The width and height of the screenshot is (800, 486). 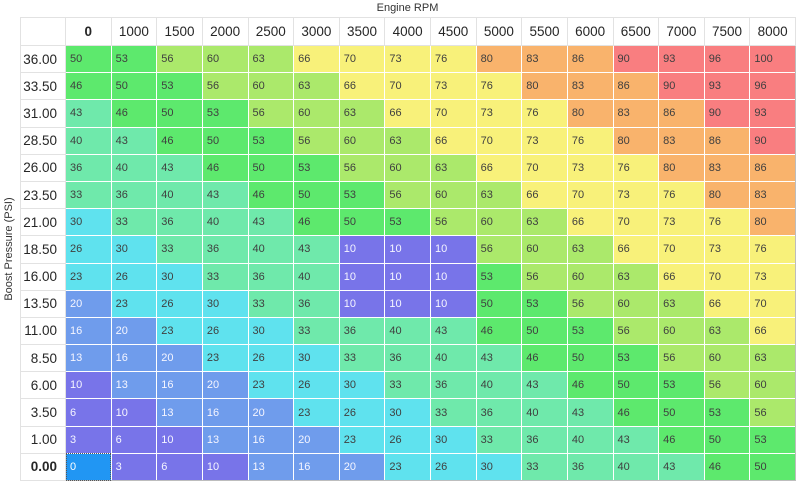 I want to click on row-header: 3.50, so click(x=43, y=412).